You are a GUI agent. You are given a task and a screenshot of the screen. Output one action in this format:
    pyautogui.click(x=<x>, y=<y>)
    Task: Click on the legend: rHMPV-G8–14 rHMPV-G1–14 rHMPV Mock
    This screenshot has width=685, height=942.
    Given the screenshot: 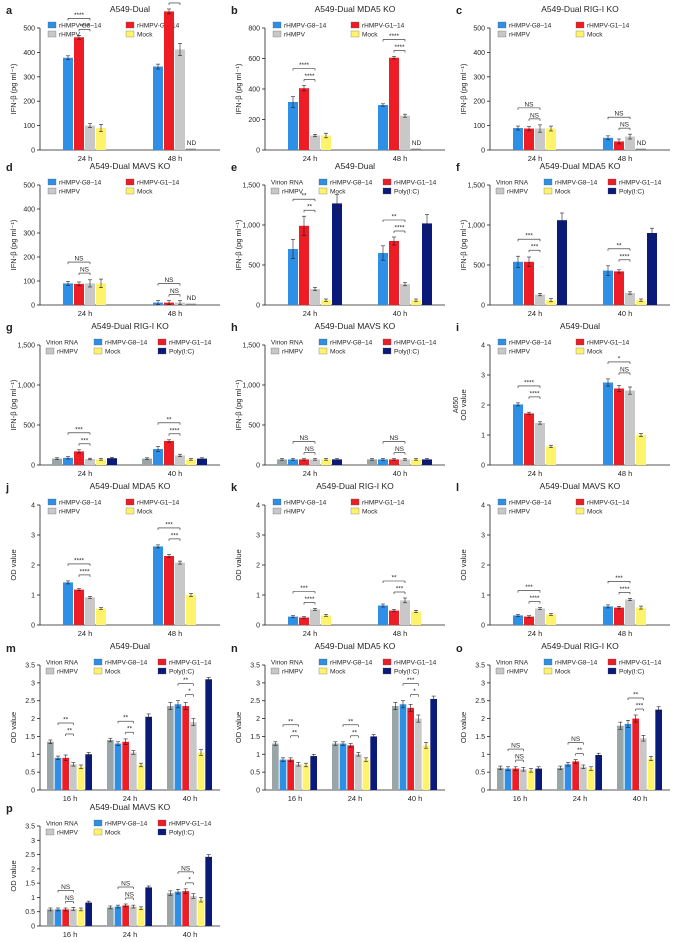 What is the action you would take?
    pyautogui.click(x=563, y=30)
    